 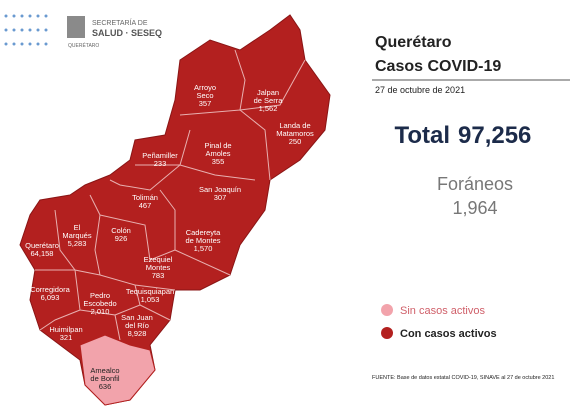 I want to click on municipality-label: 355, so click(x=218, y=161).